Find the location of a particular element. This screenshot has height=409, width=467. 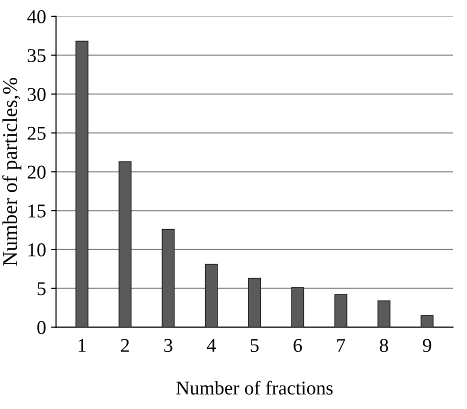

y-tick-label: 30 is located at coordinates (37, 95).